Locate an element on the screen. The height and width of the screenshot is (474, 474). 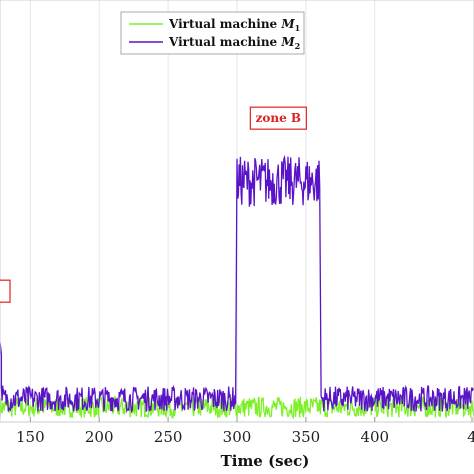
legend-label-m1: Virtual machine M1 is located at coordinates (234, 25).